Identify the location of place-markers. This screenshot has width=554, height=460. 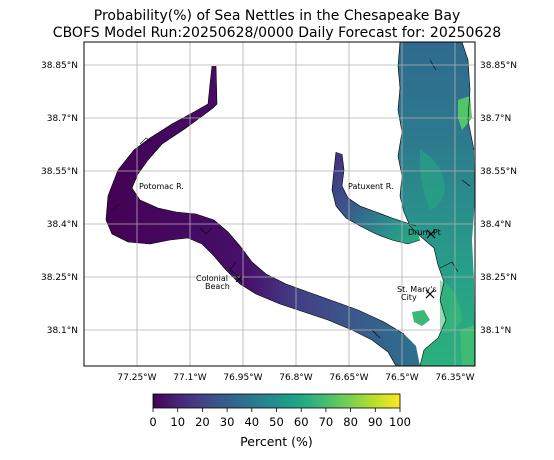
(335, 264).